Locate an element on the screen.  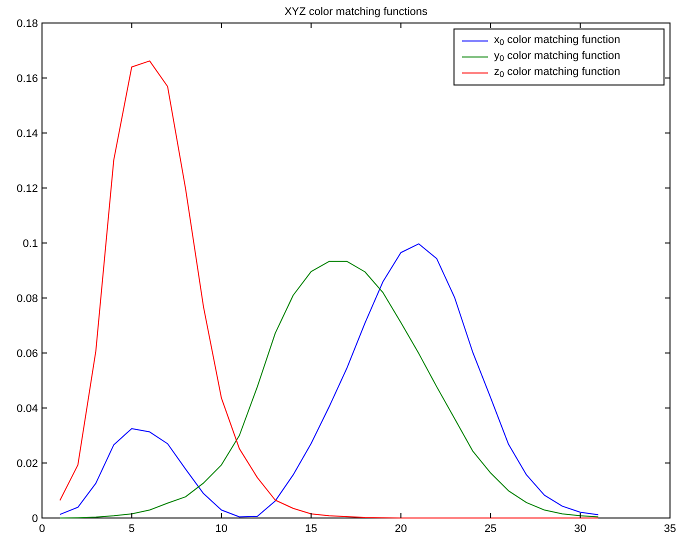
x-tick-label: 20 is located at coordinates (400, 529).